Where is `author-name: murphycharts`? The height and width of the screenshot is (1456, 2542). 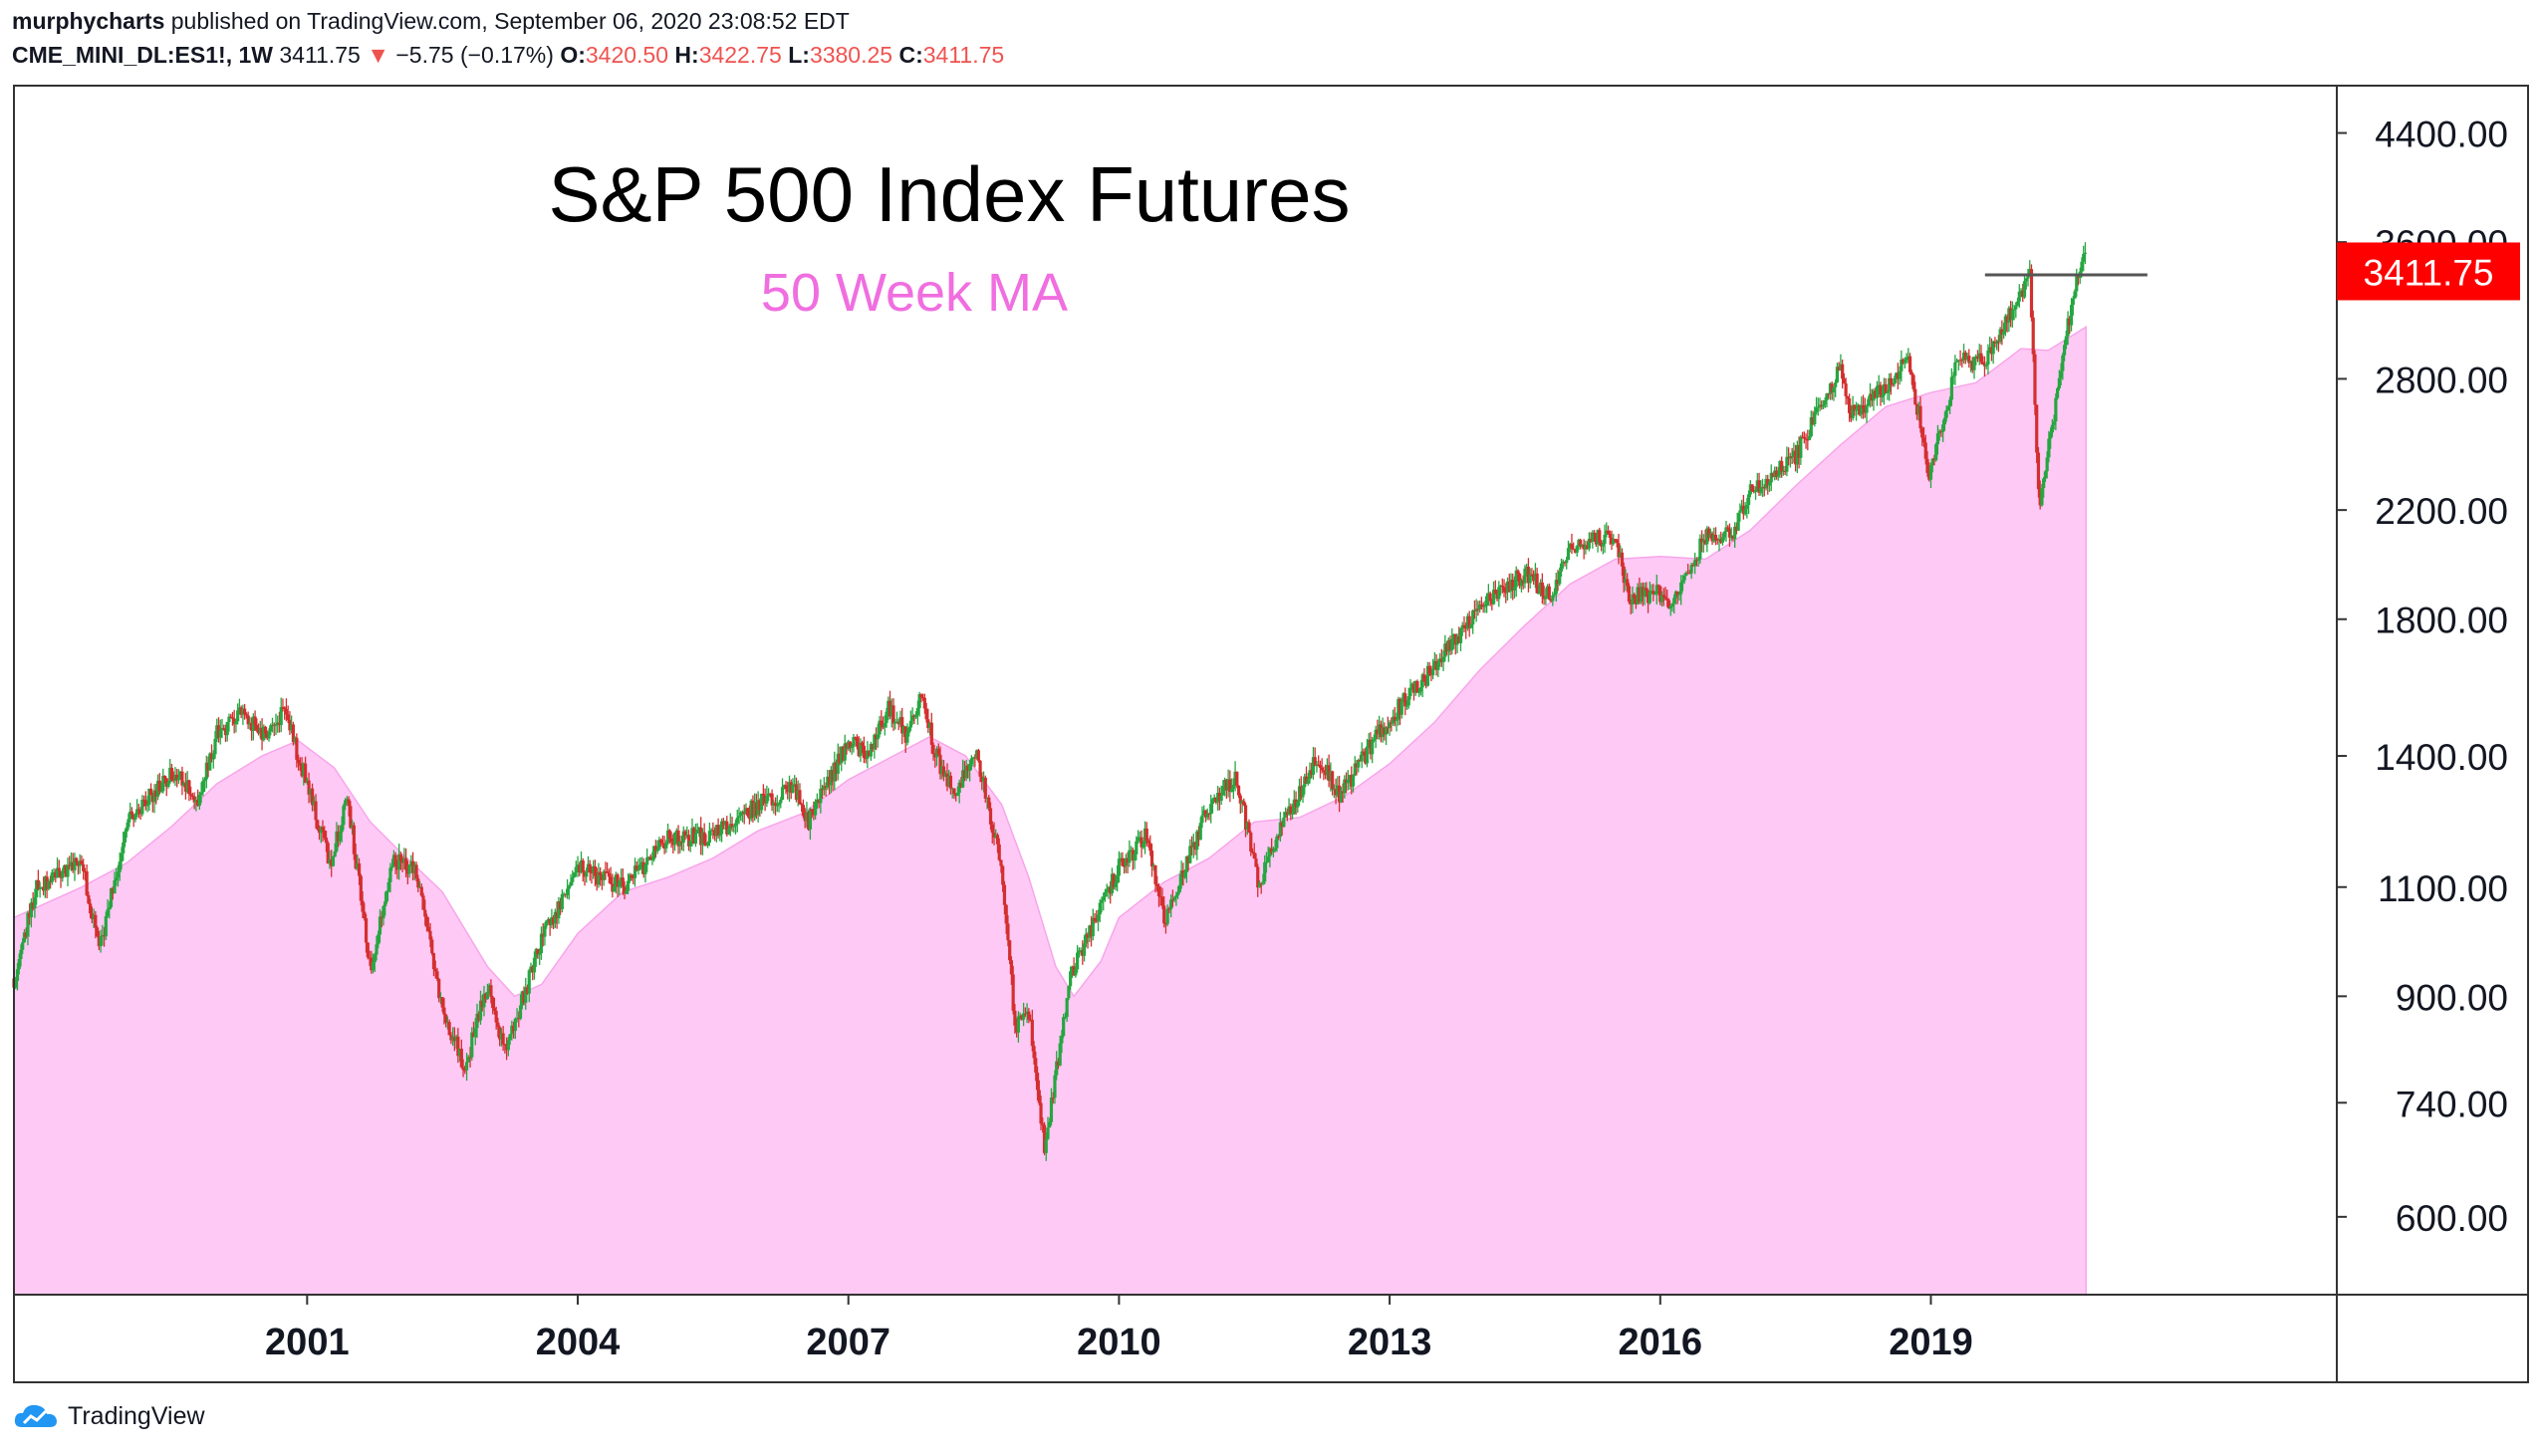 author-name: murphycharts is located at coordinates (88, 21).